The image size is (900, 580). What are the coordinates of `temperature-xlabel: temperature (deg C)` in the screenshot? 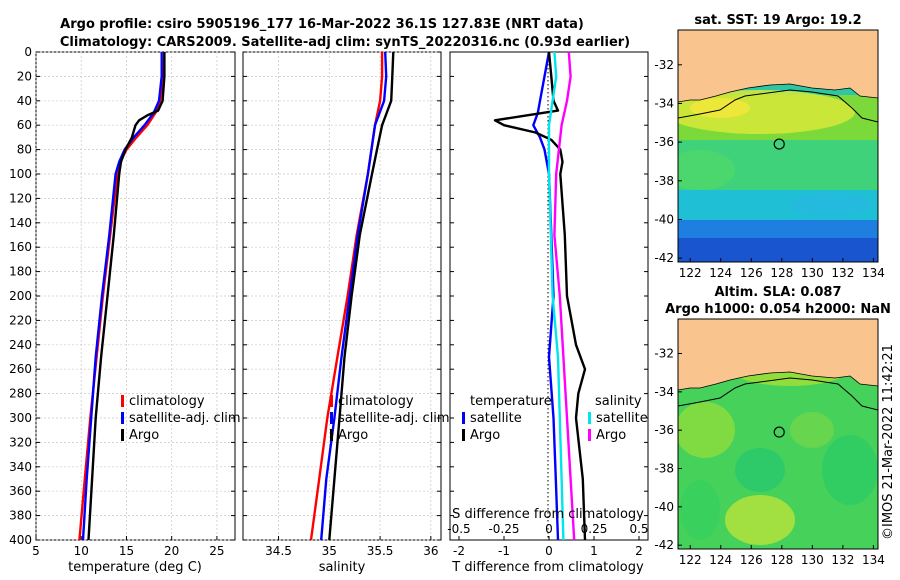 It's located at (135, 567).